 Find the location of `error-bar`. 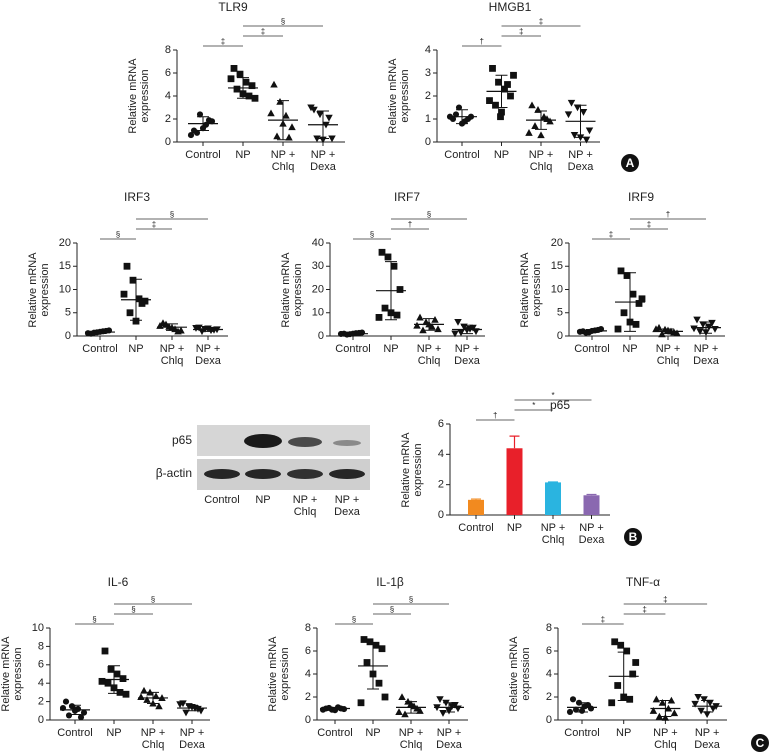

error-bar is located at coordinates (591, 494).